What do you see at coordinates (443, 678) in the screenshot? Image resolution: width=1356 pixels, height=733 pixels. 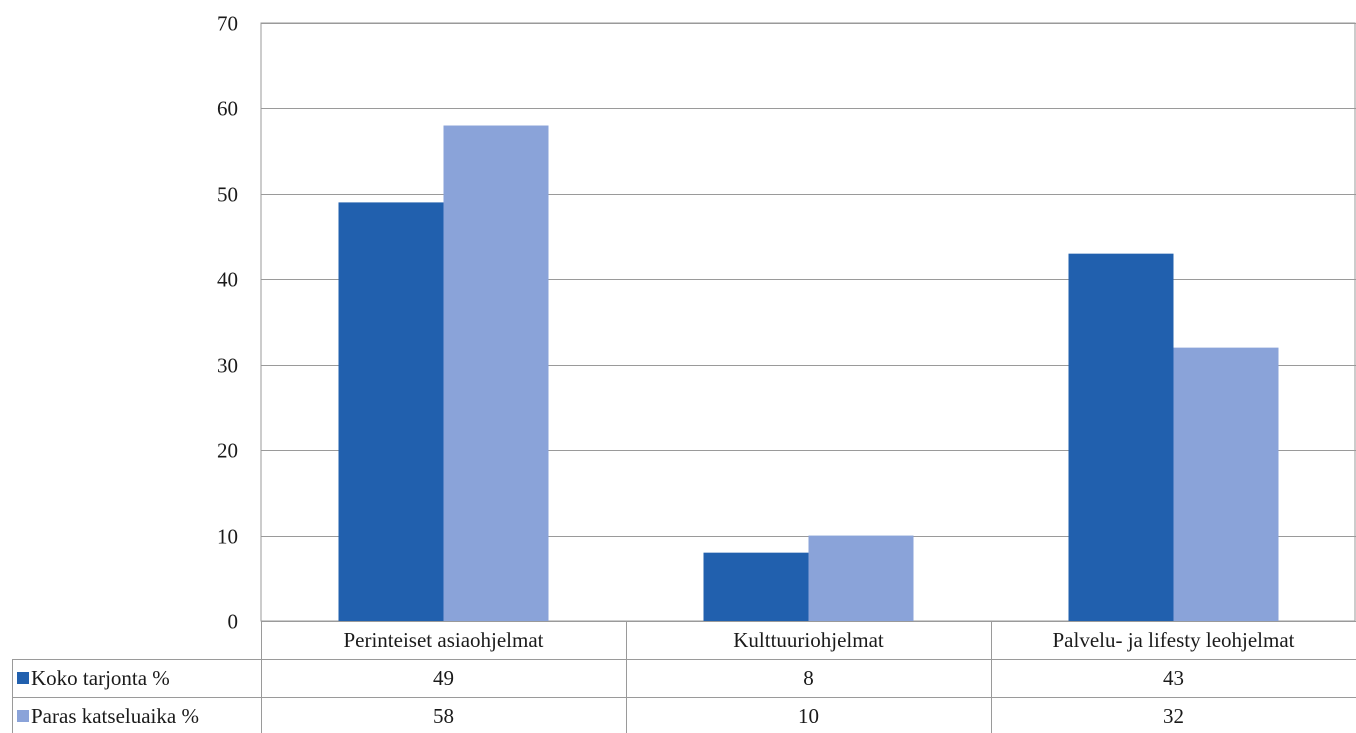 I see `data-label: 49` at bounding box center [443, 678].